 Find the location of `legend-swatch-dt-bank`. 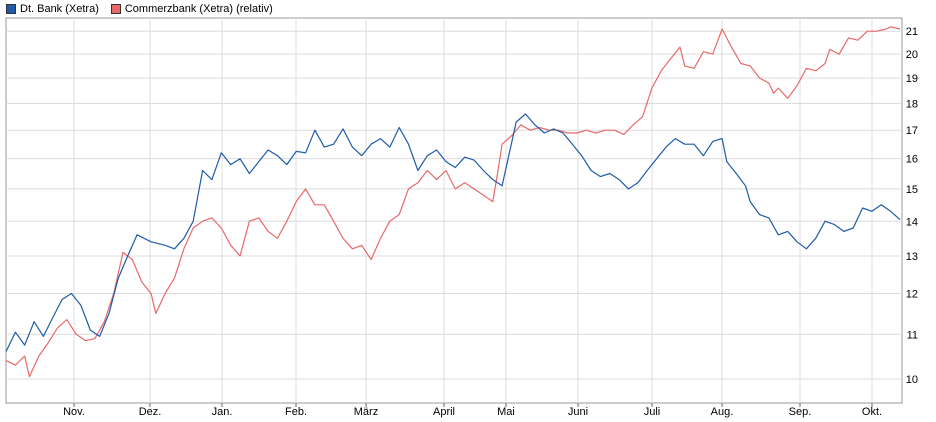

legend-swatch-dt-bank is located at coordinates (11, 9).